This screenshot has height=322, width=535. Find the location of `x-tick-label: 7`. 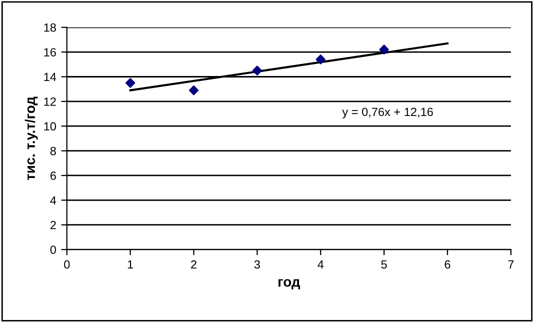

x-tick-label: 7 is located at coordinates (511, 264).